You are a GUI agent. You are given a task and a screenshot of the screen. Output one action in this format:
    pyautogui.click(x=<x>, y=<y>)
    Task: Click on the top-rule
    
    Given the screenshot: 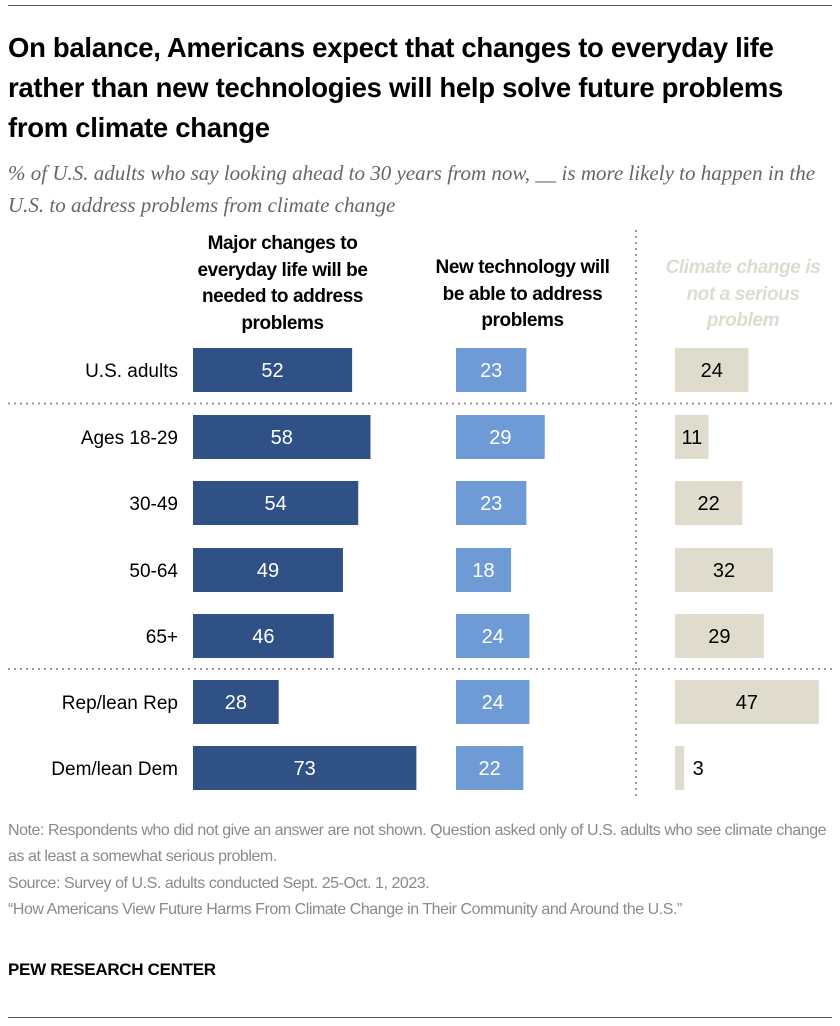 What is the action you would take?
    pyautogui.click(x=420, y=5)
    